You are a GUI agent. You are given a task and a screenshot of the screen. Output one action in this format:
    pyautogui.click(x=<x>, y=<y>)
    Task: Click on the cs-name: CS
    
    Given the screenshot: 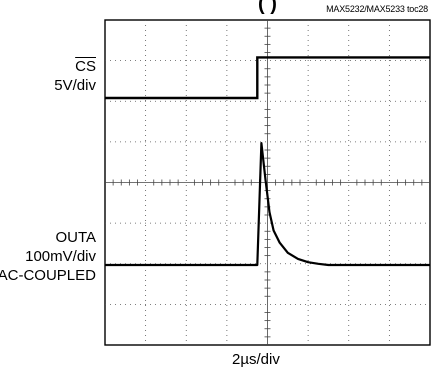 What is the action you would take?
    pyautogui.click(x=85, y=66)
    